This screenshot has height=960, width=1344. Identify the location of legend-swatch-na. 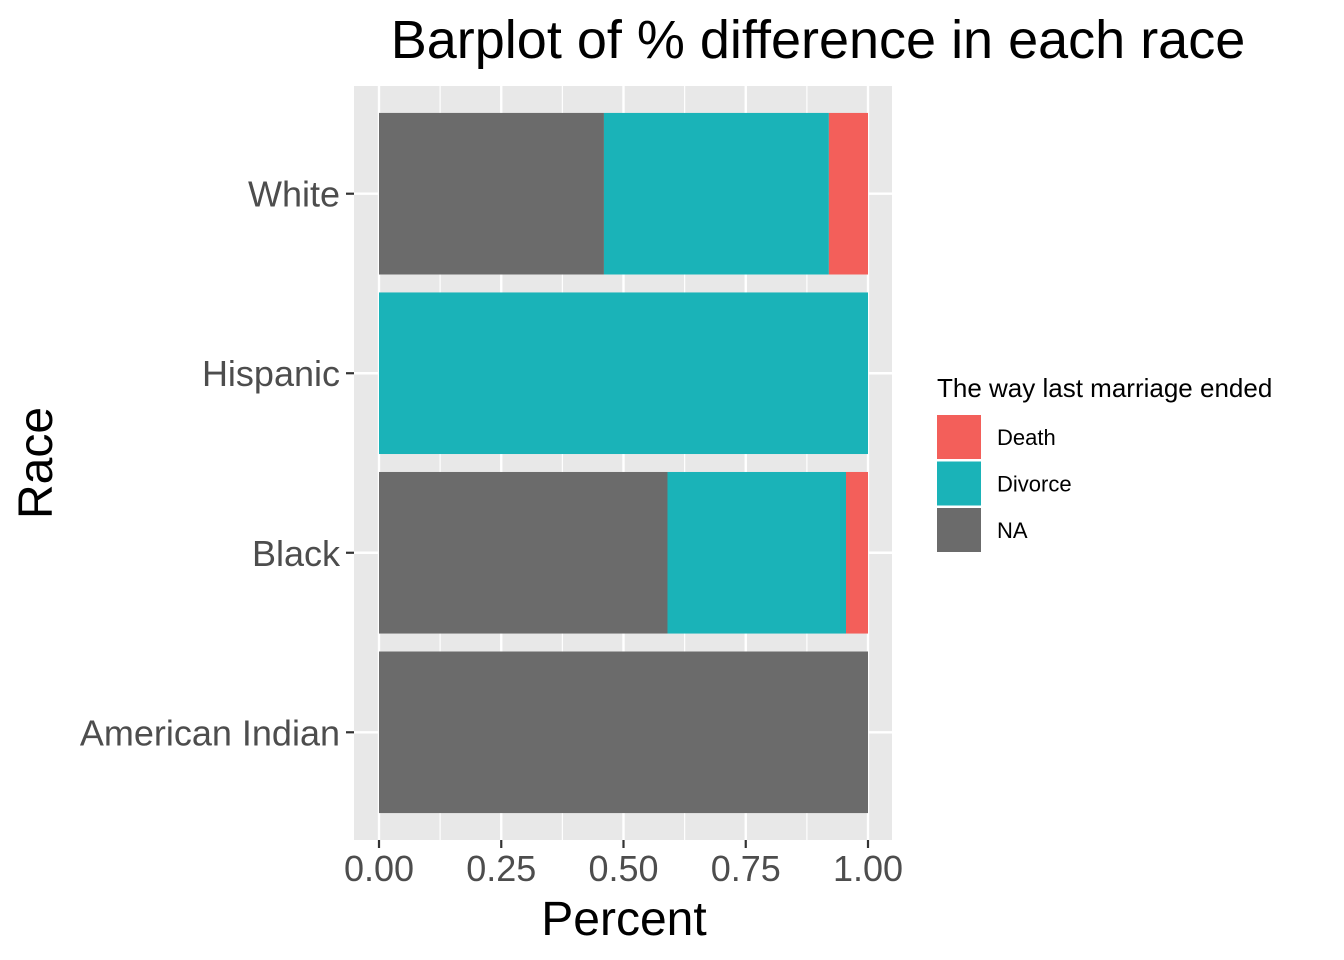
(959, 530).